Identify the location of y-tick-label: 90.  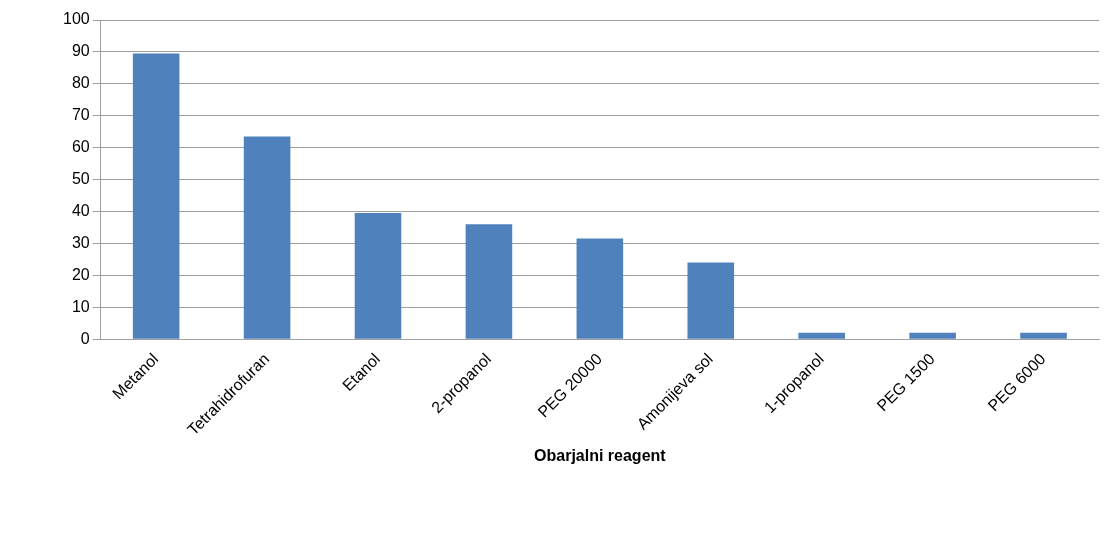
(80, 51).